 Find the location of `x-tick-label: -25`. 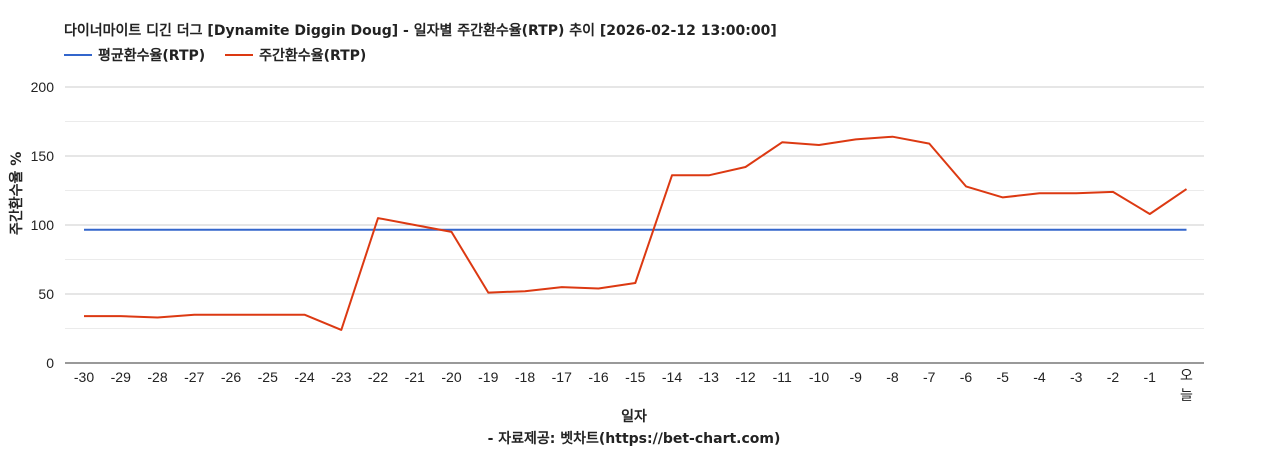

x-tick-label: -25 is located at coordinates (268, 377).